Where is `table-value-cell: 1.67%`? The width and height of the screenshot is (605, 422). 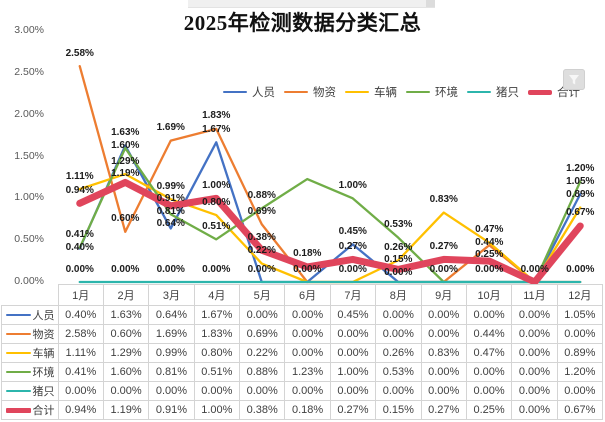
table-value-cell: 1.67% is located at coordinates (217, 315).